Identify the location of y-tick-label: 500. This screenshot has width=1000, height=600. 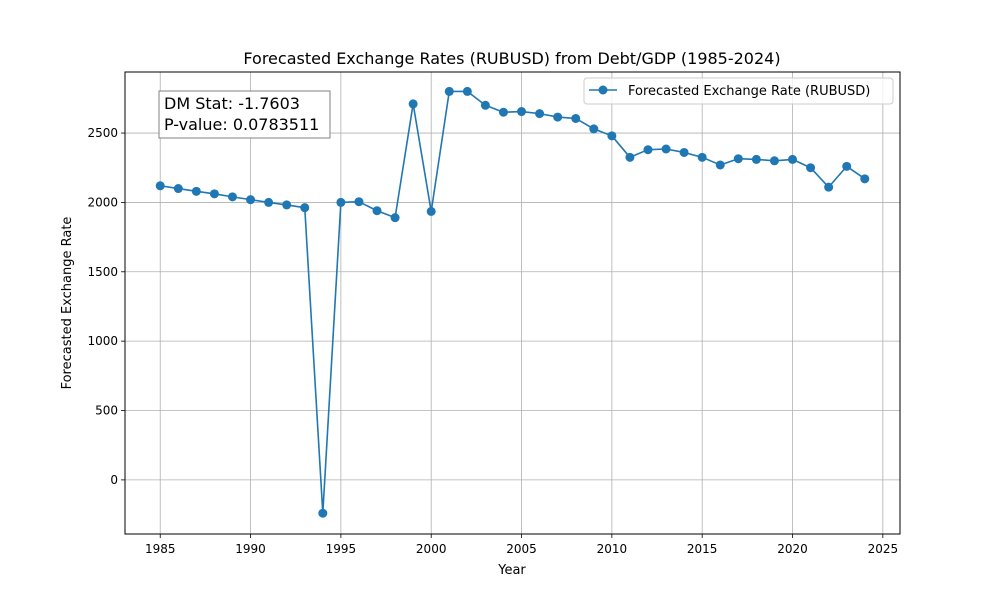
(106, 411).